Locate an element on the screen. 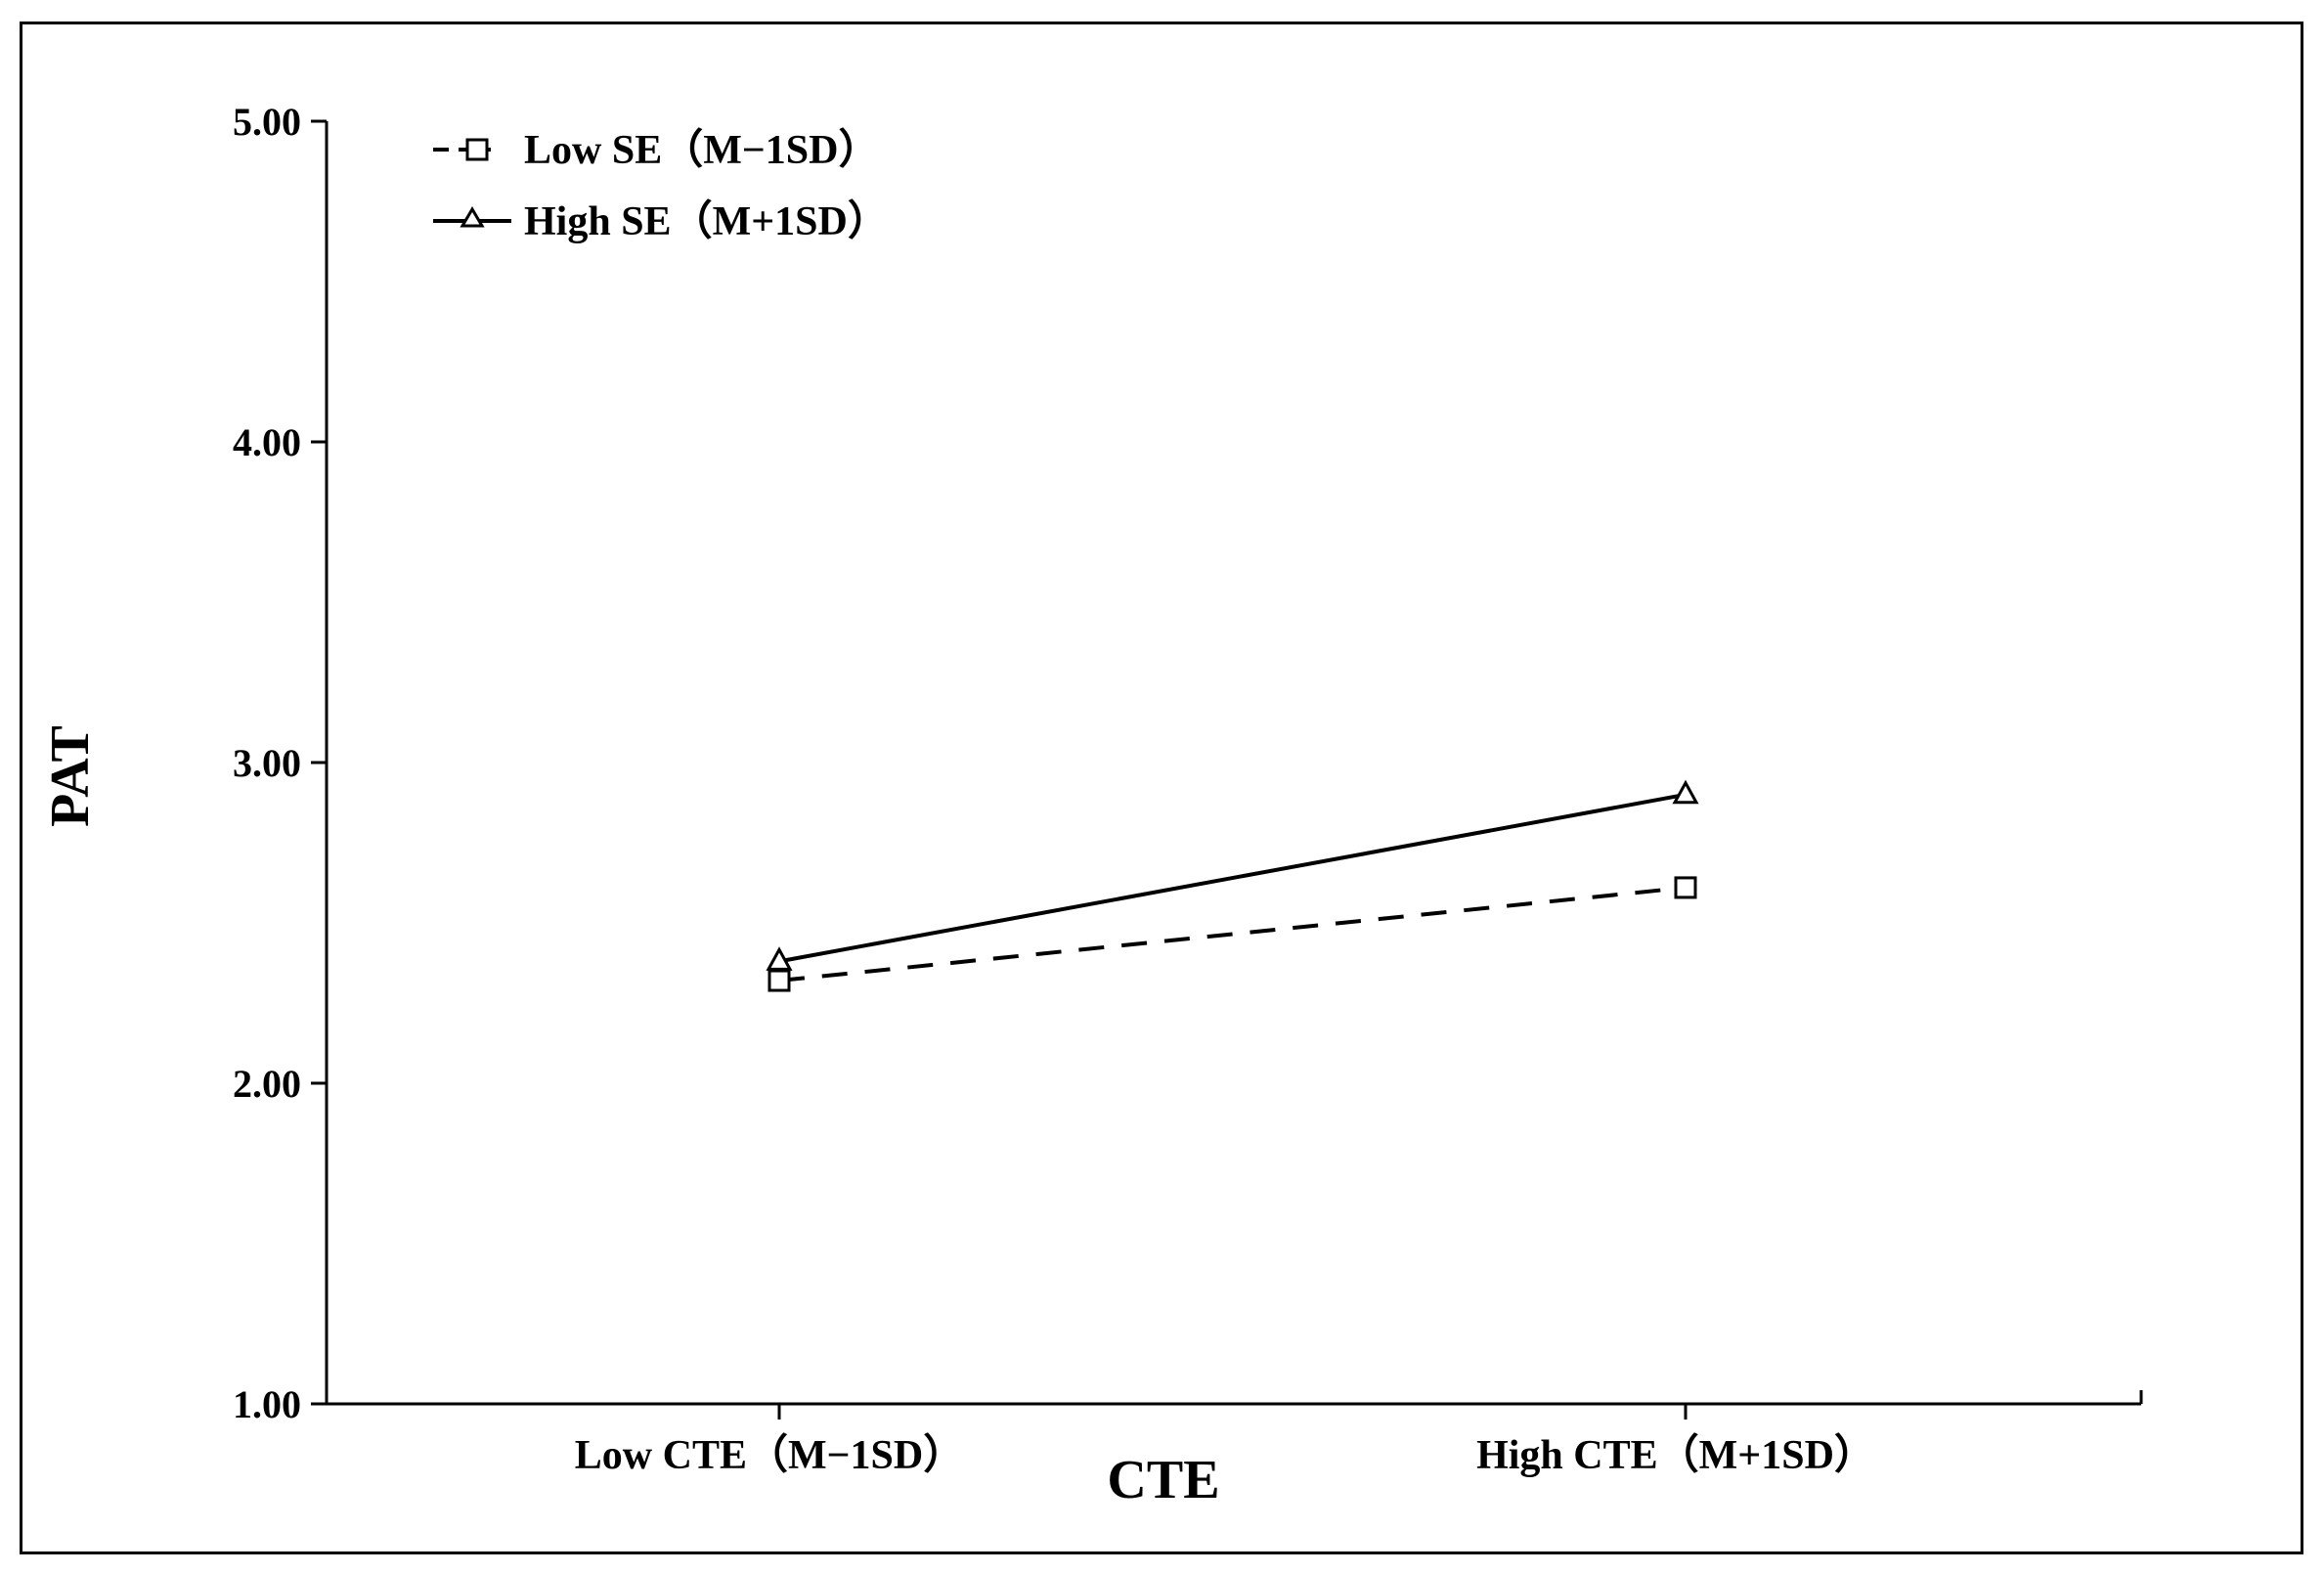 This screenshot has height=1573, width=2324. y-tick-label: 5.00 is located at coordinates (267, 122).